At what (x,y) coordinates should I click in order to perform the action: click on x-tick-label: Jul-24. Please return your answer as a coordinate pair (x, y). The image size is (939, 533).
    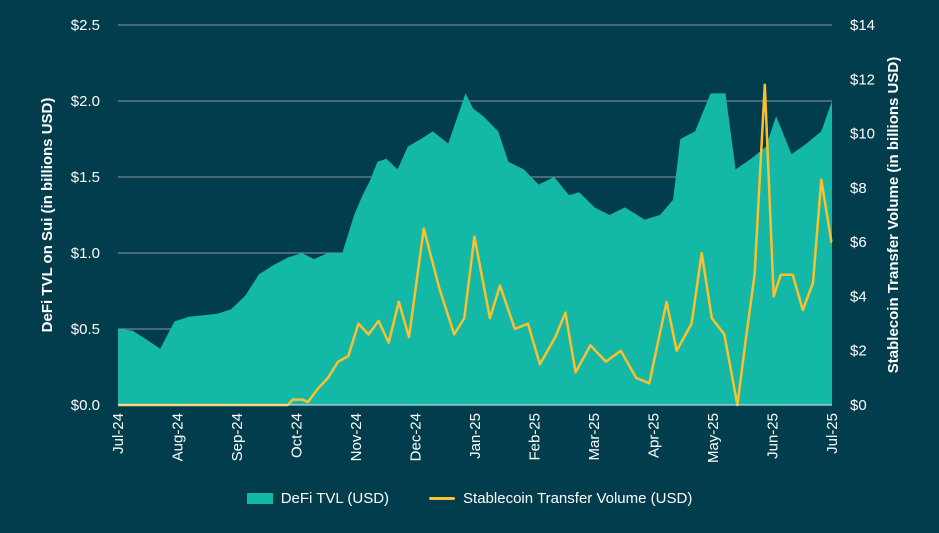
    Looking at the image, I should click on (118, 433).